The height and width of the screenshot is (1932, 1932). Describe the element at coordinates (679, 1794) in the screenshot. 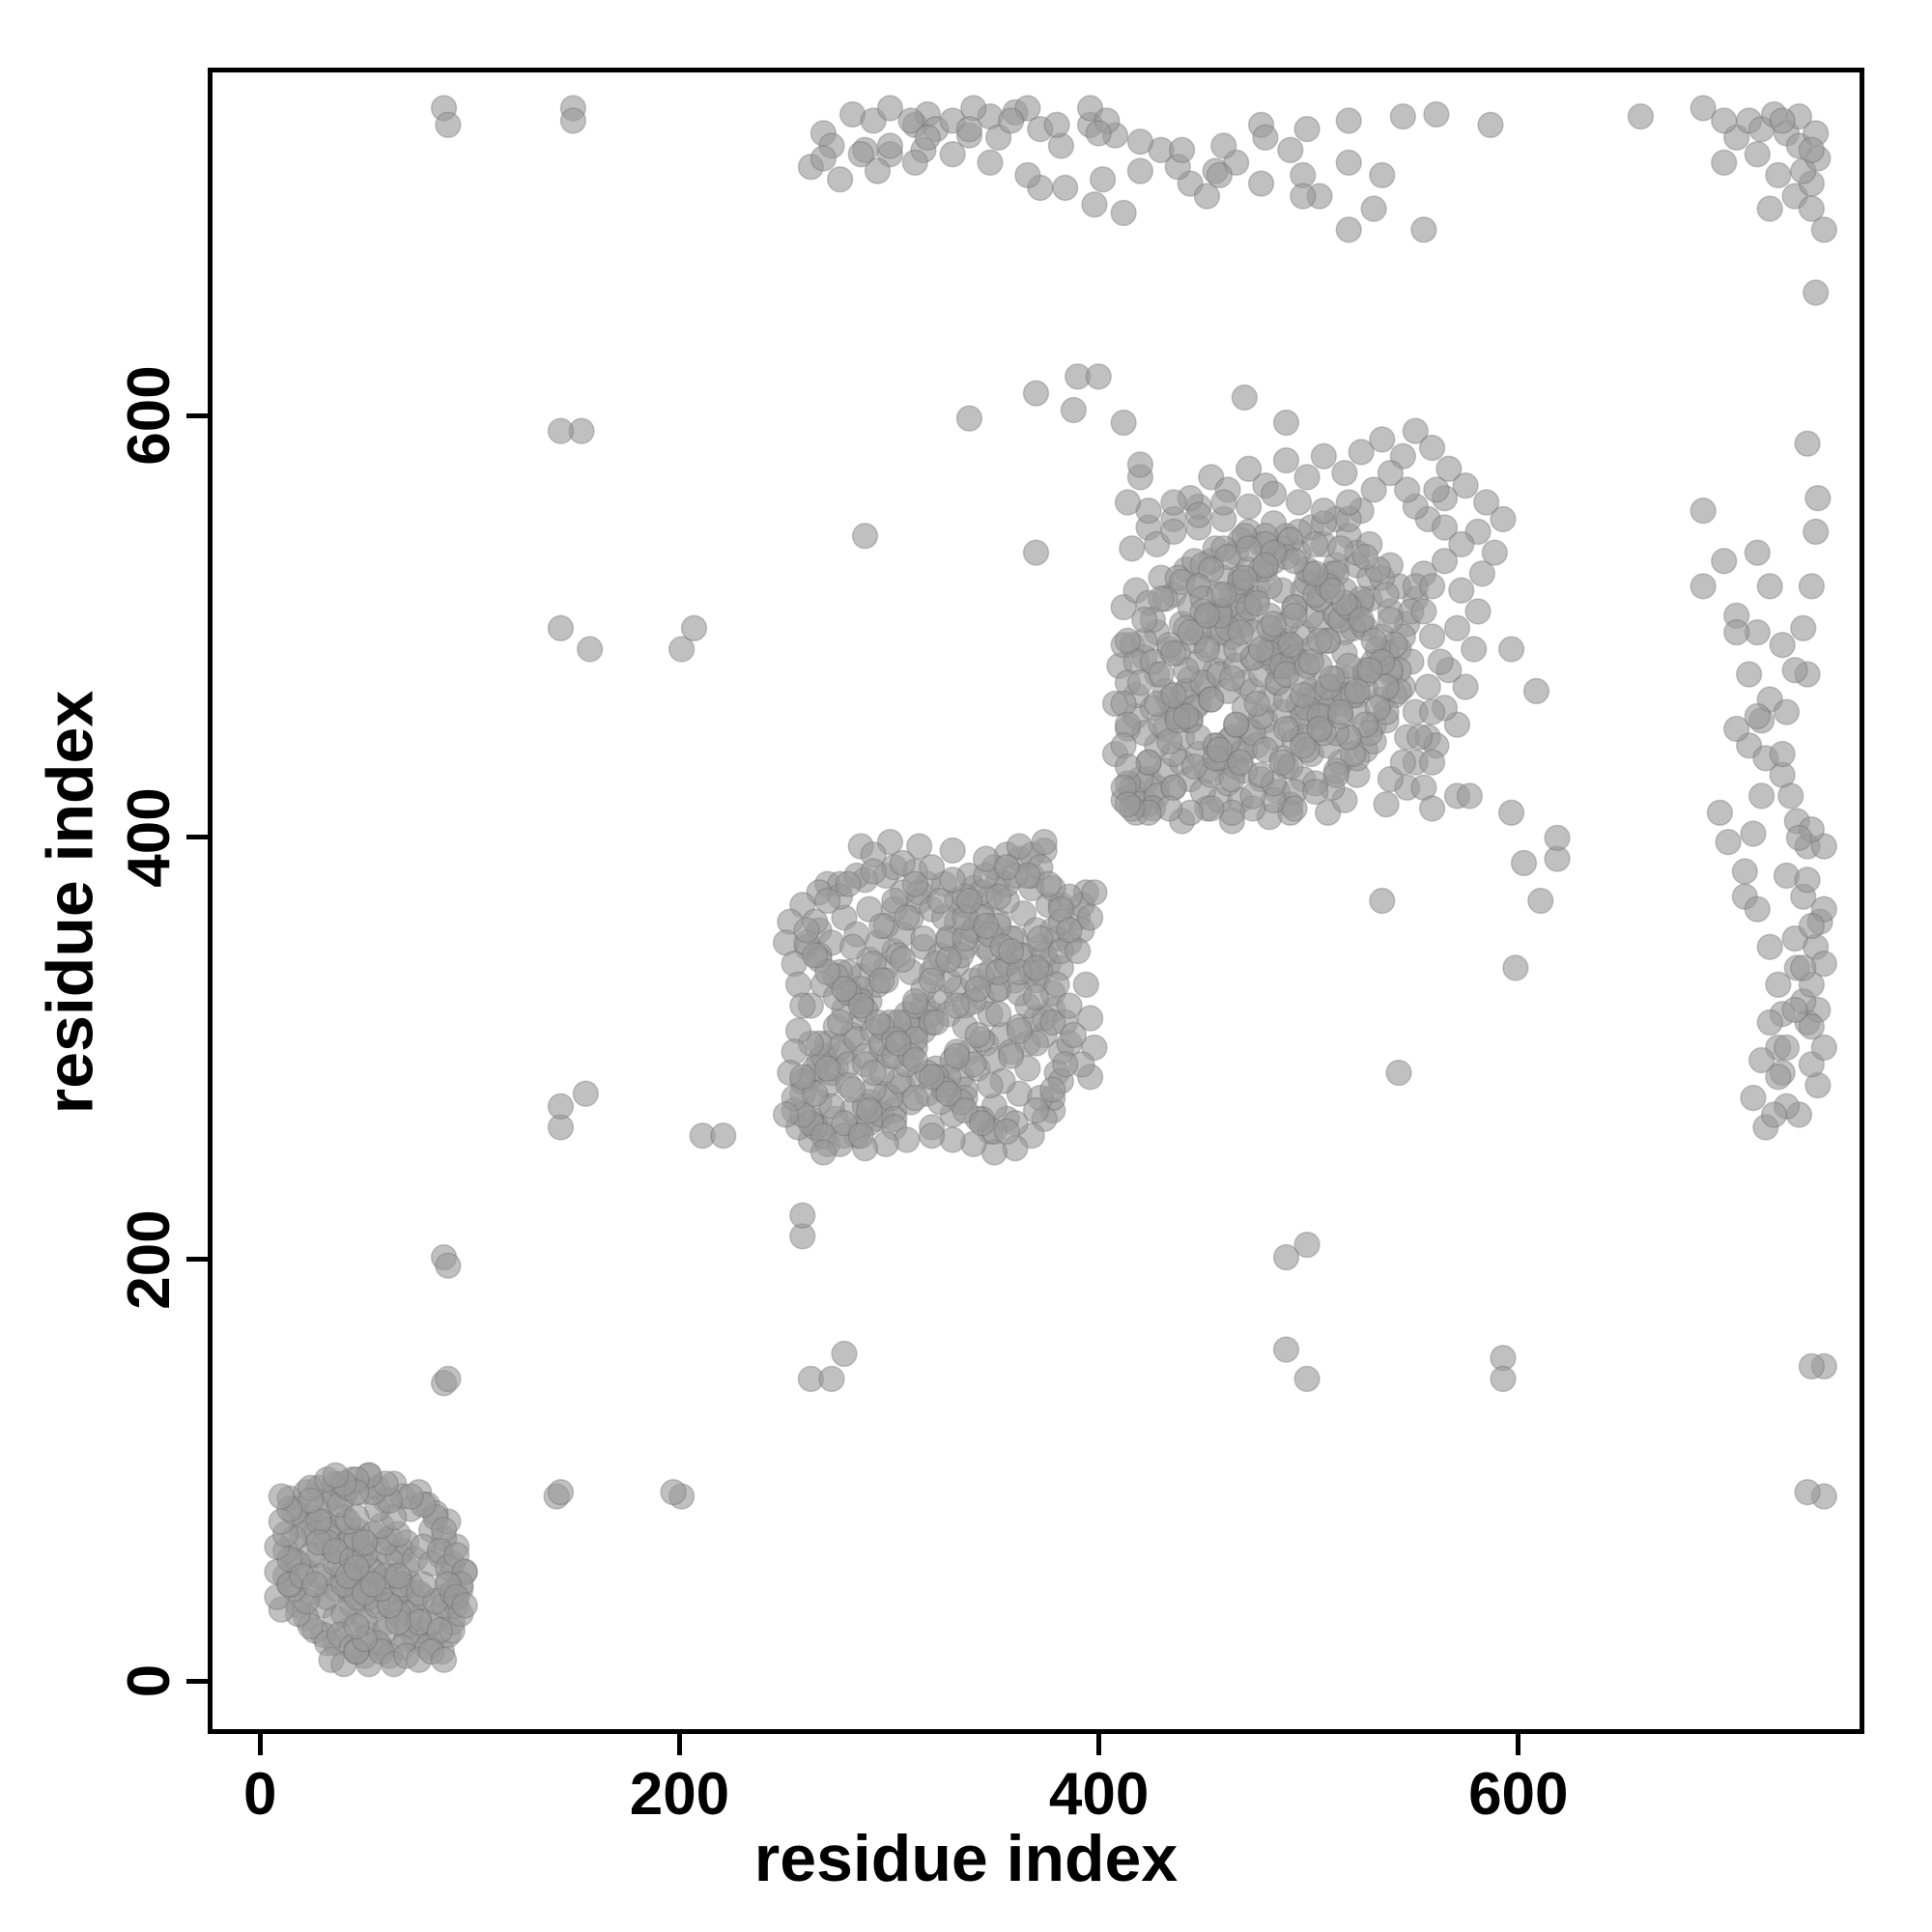

I see `x-tick-label-200: 200` at that location.